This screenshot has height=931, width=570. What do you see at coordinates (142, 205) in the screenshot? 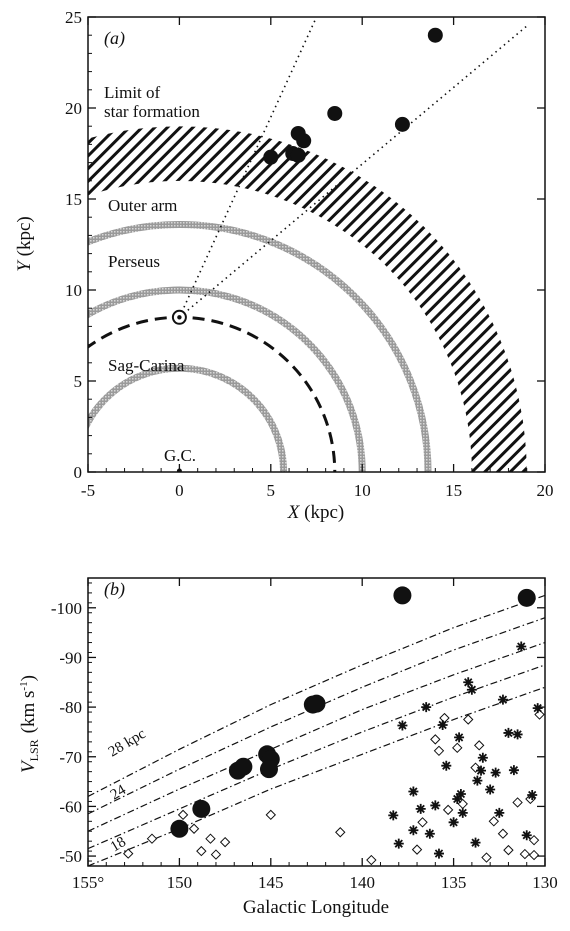
I see `outer-arm-label: Outer arm` at bounding box center [142, 205].